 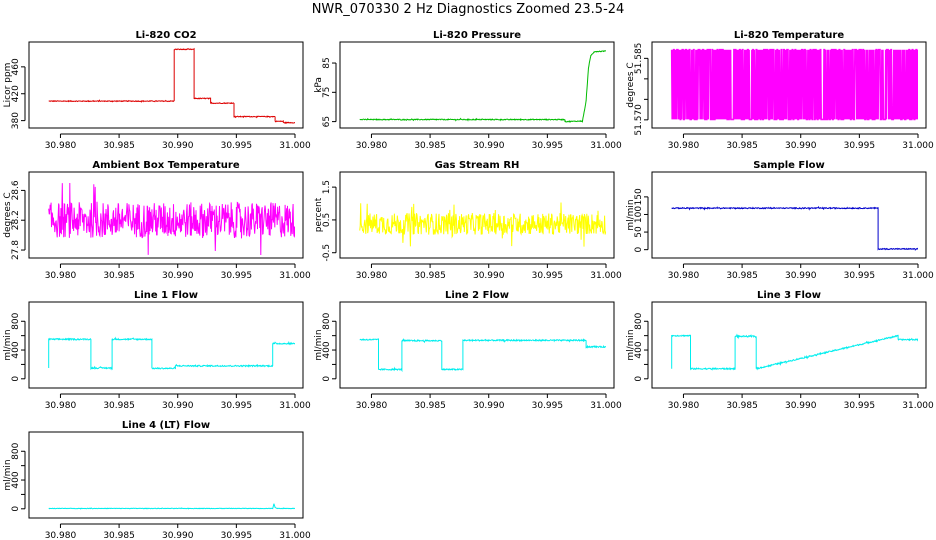 I want to click on y-axis-label: degrees C, so click(x=8, y=214).